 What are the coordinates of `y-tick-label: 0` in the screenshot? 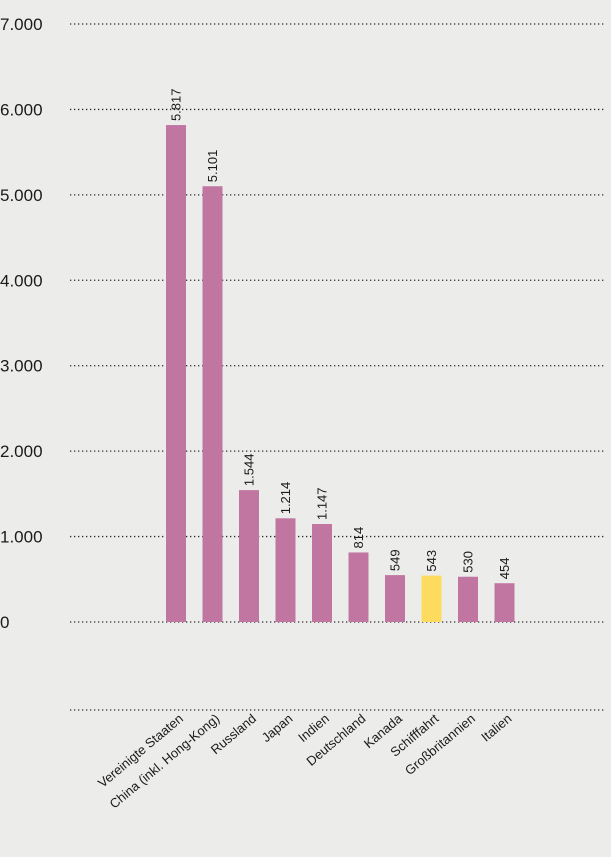 It's located at (4, 622).